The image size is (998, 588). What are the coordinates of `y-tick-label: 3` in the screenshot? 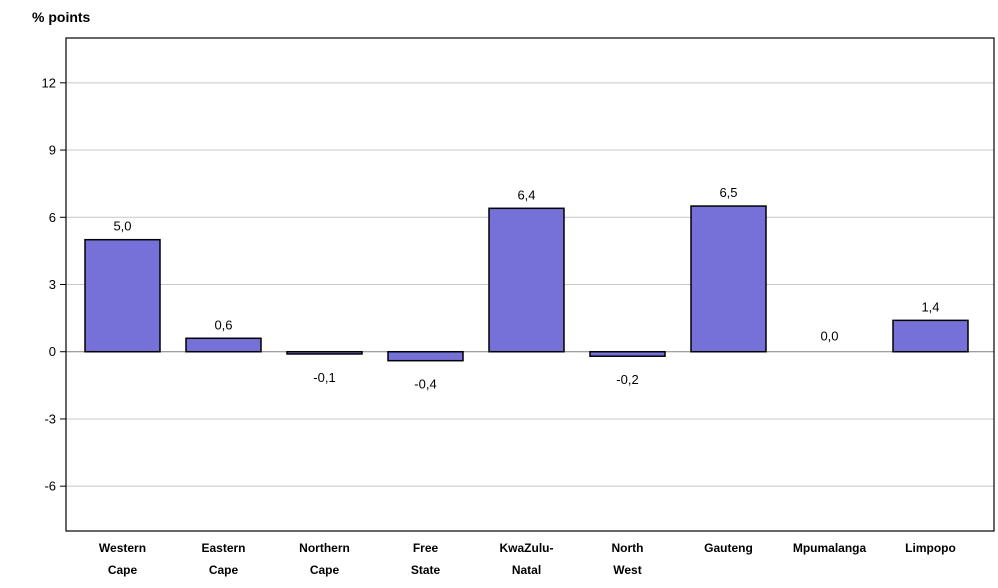 It's located at (52, 284).